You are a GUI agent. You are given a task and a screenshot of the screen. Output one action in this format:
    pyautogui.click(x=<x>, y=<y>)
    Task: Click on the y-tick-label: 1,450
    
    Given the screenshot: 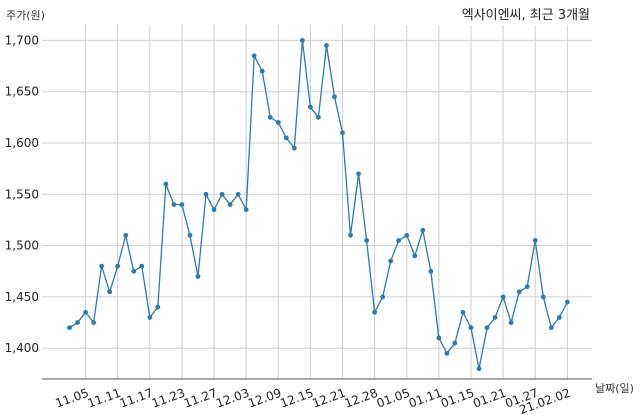 What is the action you would take?
    pyautogui.click(x=22, y=297)
    